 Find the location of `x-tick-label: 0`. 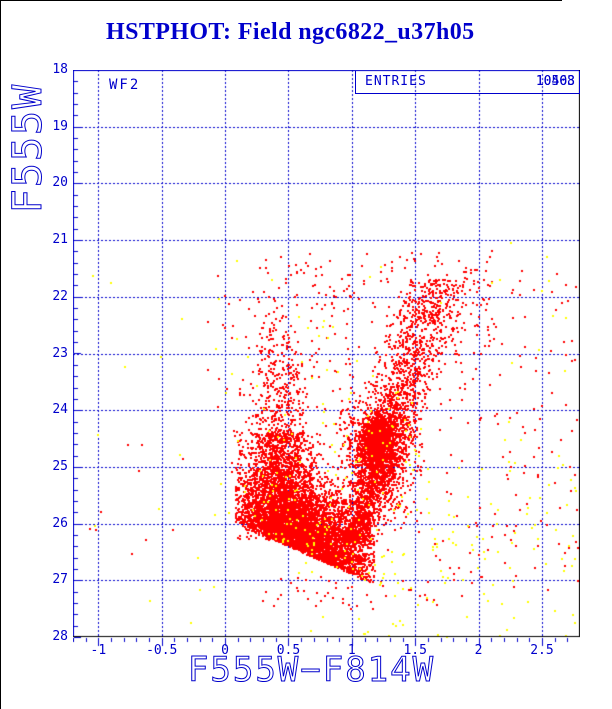

x-tick-label: 0 is located at coordinates (225, 650).